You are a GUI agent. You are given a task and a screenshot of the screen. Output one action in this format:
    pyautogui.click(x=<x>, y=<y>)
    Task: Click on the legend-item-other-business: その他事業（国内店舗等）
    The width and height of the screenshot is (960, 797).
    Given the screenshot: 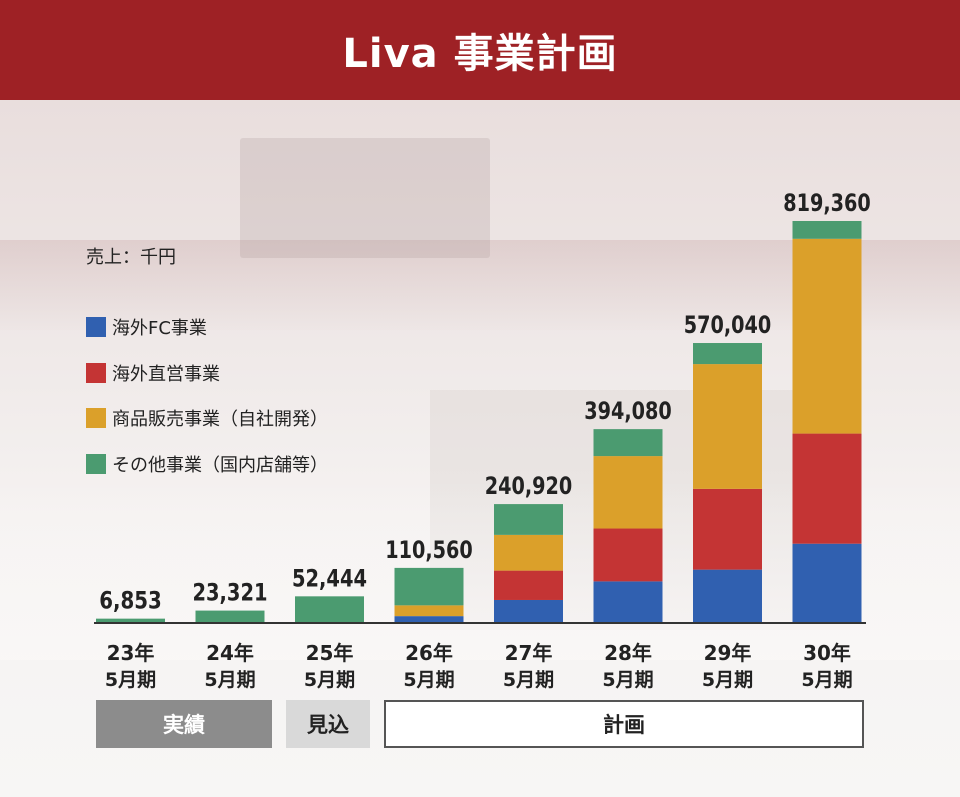 What is the action you would take?
    pyautogui.click(x=207, y=464)
    